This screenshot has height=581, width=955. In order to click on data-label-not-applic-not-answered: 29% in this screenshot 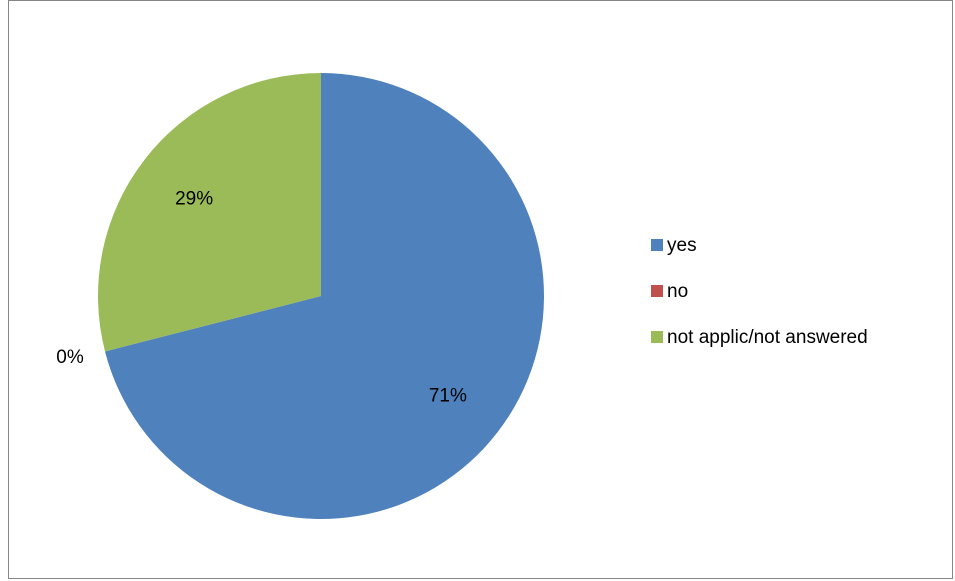, I will do `click(194, 199)`.